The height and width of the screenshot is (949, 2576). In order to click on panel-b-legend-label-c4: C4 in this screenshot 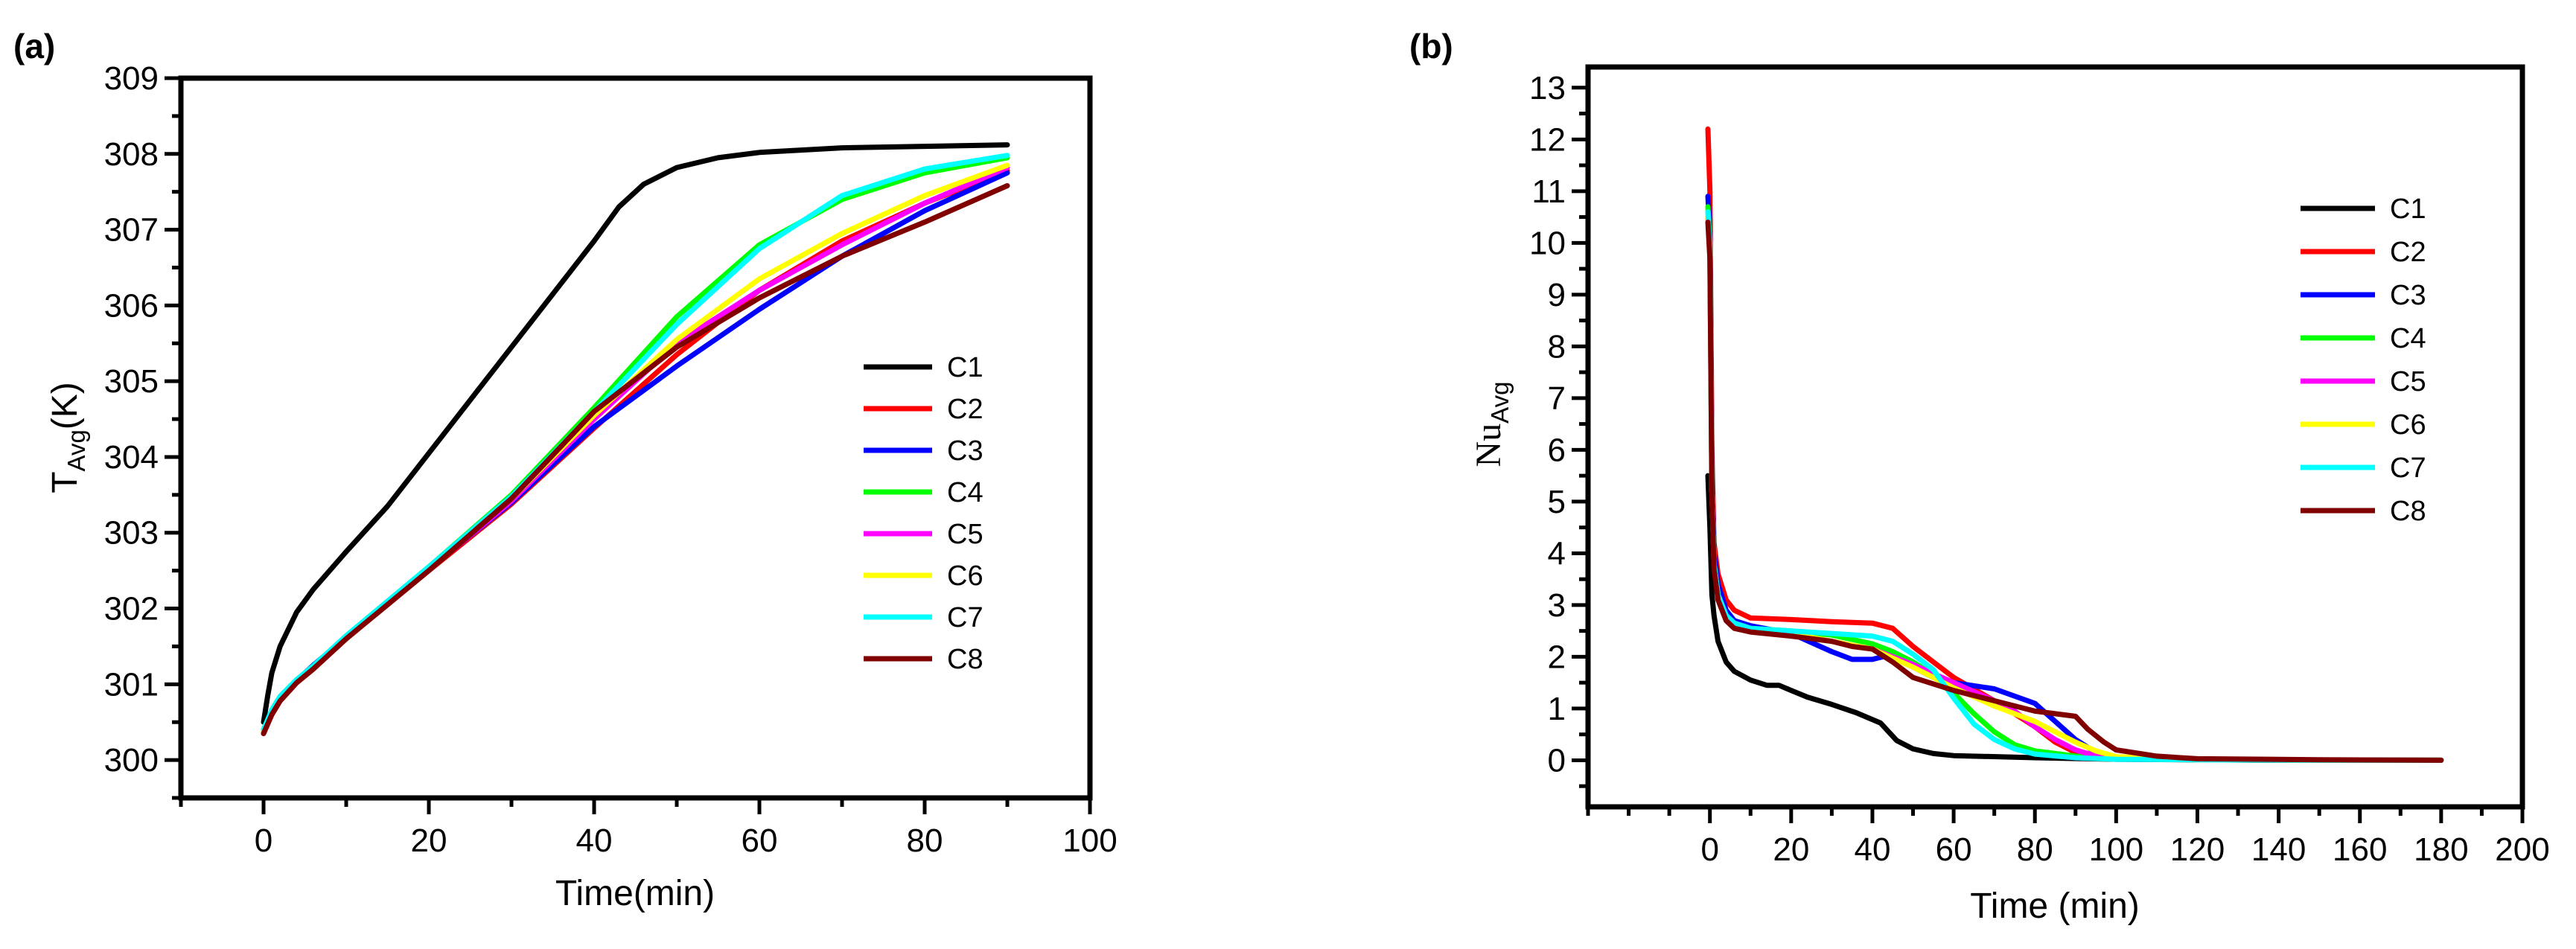, I will do `click(2408, 338)`.